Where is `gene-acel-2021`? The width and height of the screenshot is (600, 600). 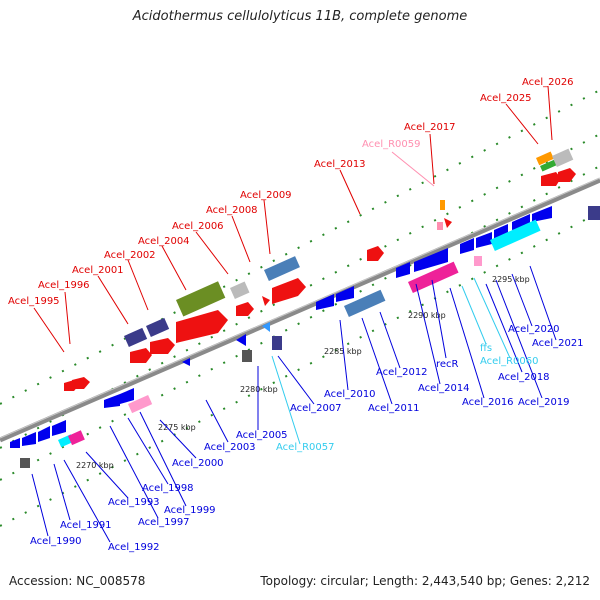 gene-acel-2021 is located at coordinates (542, 214).